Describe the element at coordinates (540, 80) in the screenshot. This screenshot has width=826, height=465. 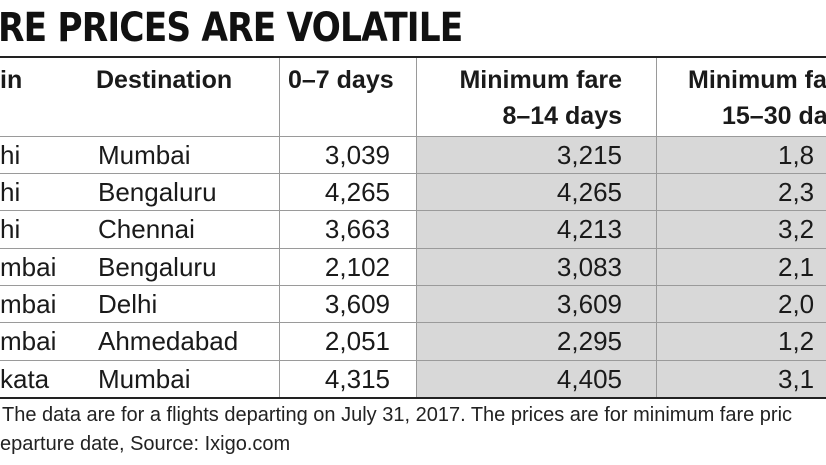
I see `header-min-fare-8-14: Minimum fare` at that location.